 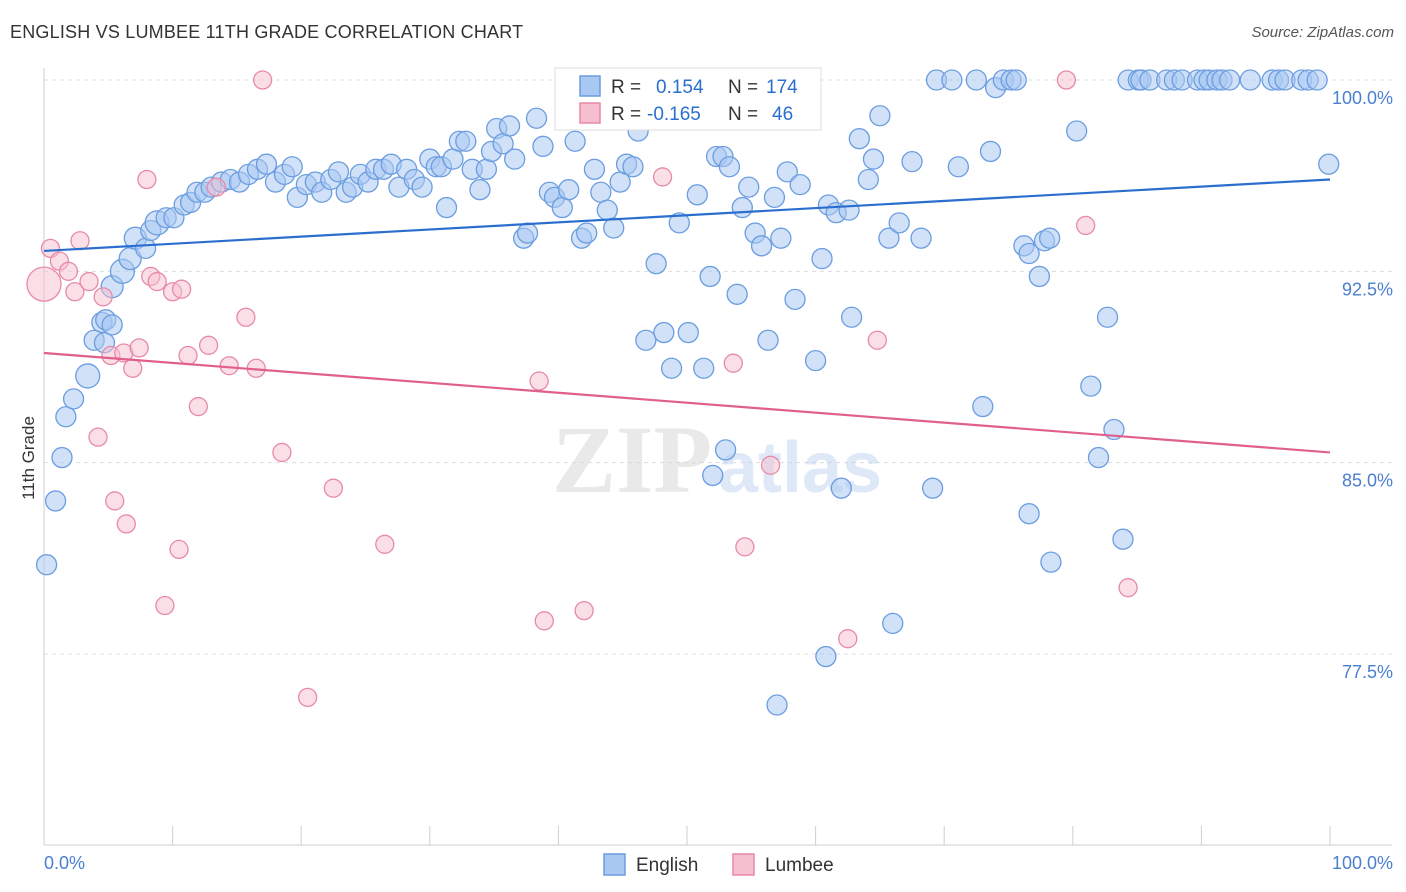 I want to click on lumbee-n-label: N =, so click(x=743, y=114).